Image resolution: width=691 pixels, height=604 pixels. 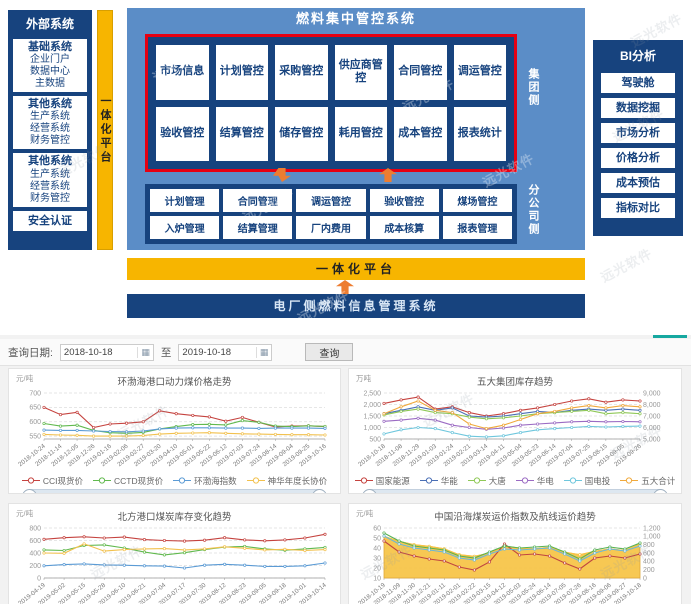 I want to click on branch-module-tile: 计划管理, so click(x=185, y=200).